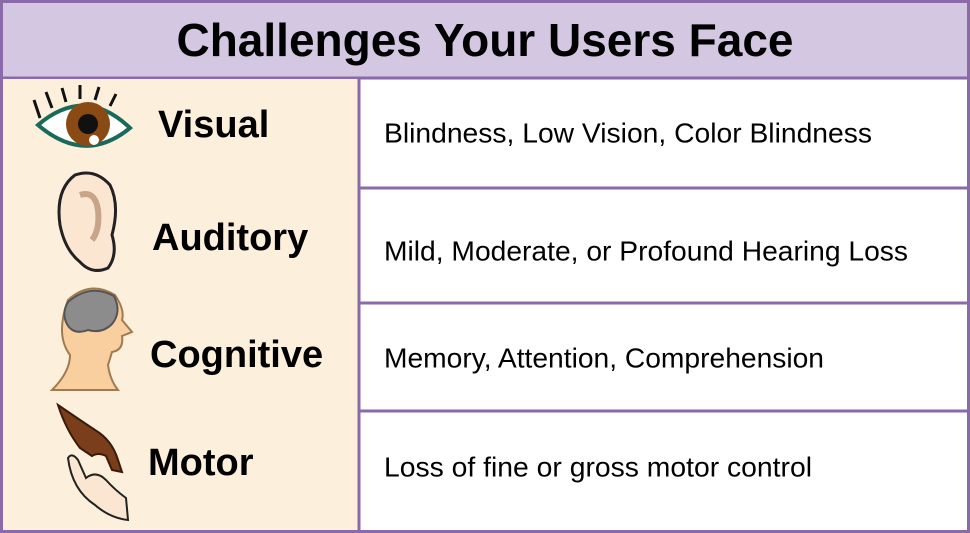  I want to click on challenge-description: Mild, Moderate, or Profound Hearing Loss, so click(646, 250).